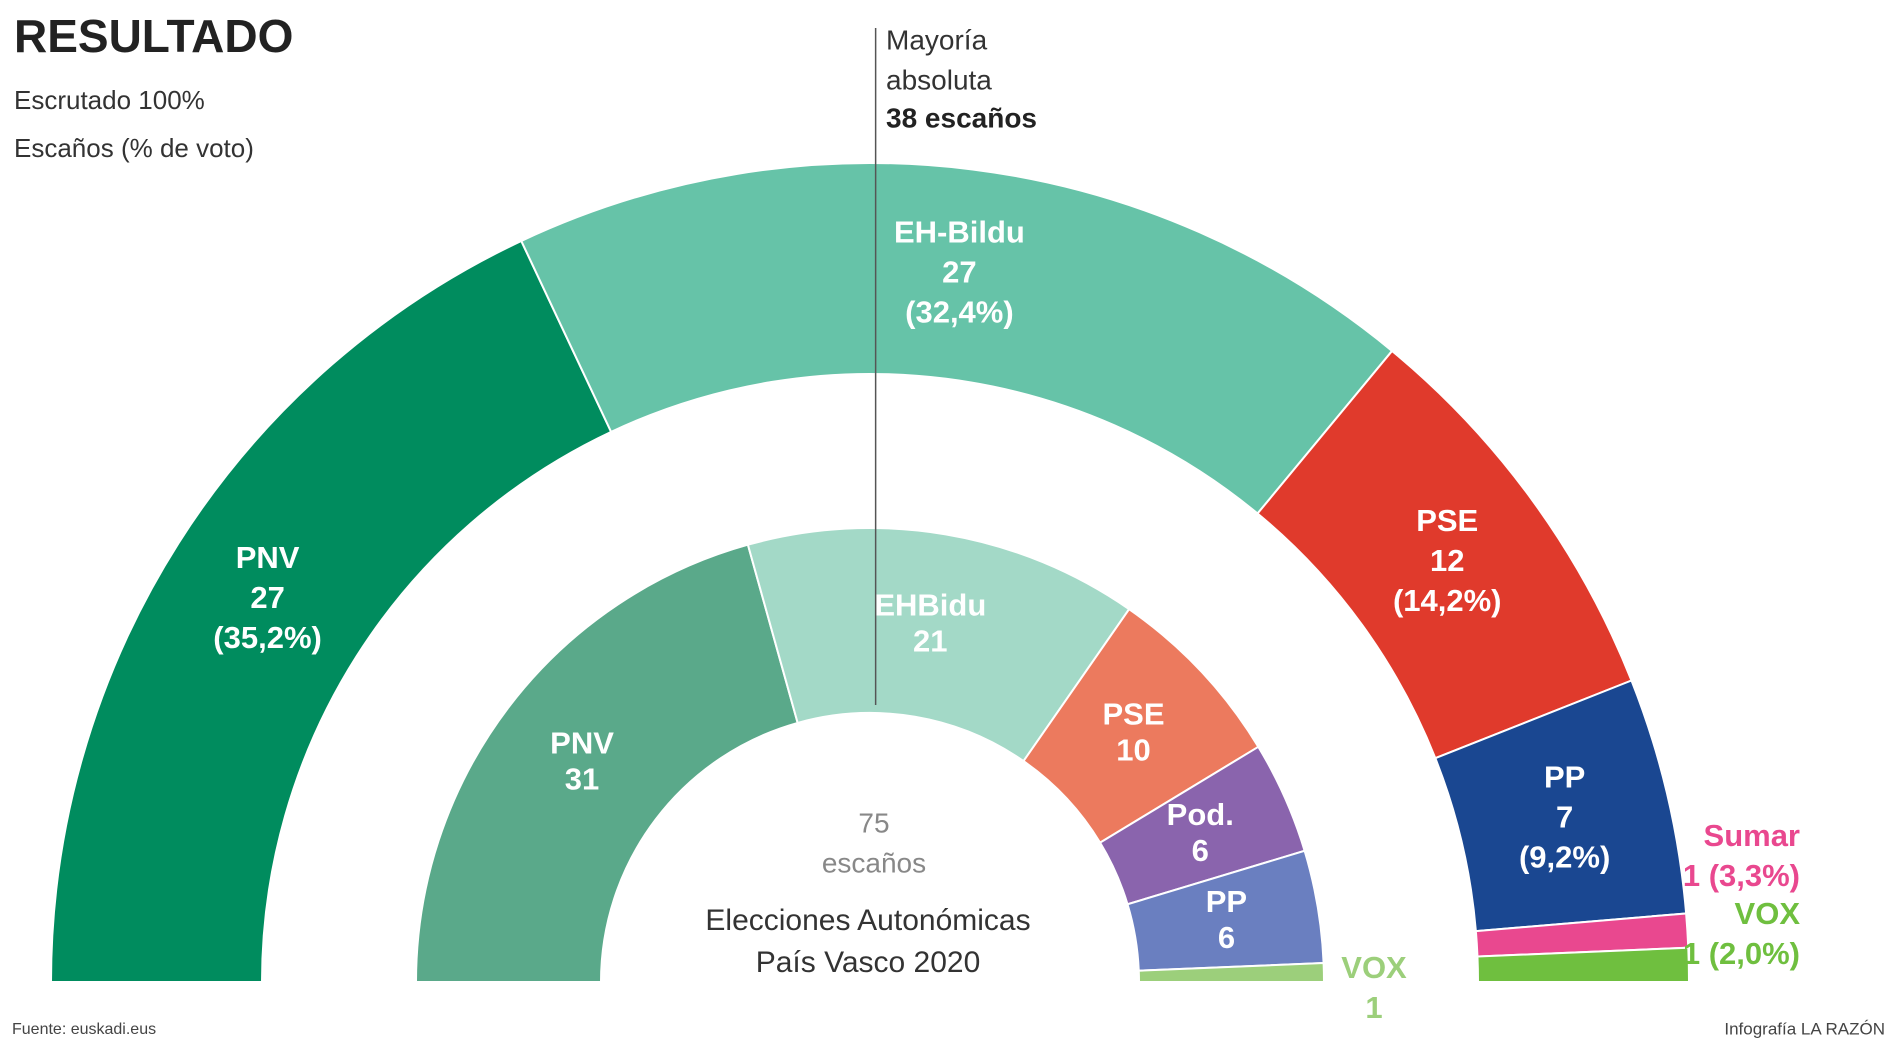 The height and width of the screenshot is (1041, 1890). Describe the element at coordinates (109, 100) in the screenshot. I see `subtitle: Escrutado 100%` at that location.